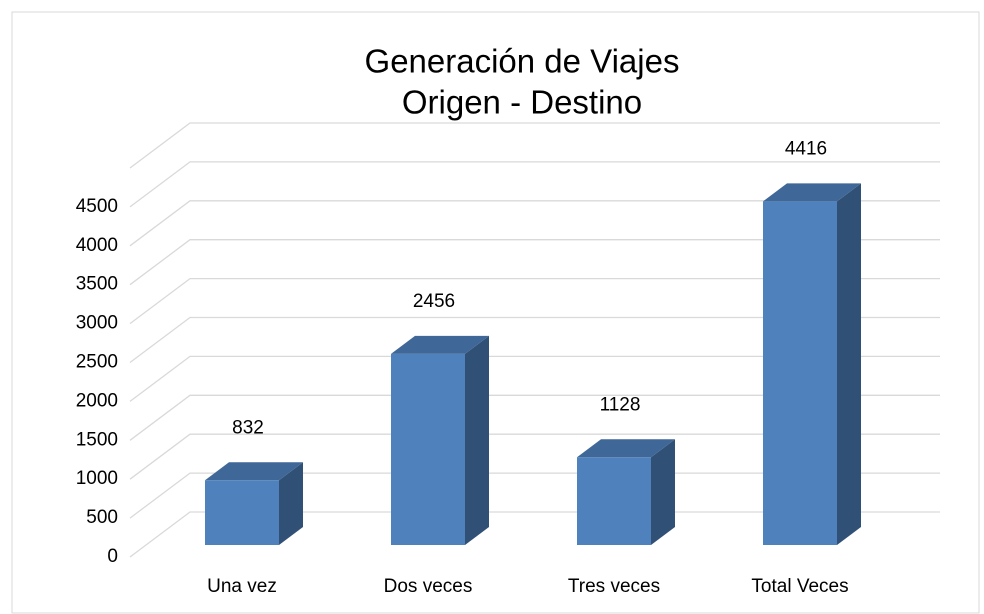 The image size is (984, 614). What do you see at coordinates (97, 323) in the screenshot?
I see `y-tick-label: 3000` at bounding box center [97, 323].